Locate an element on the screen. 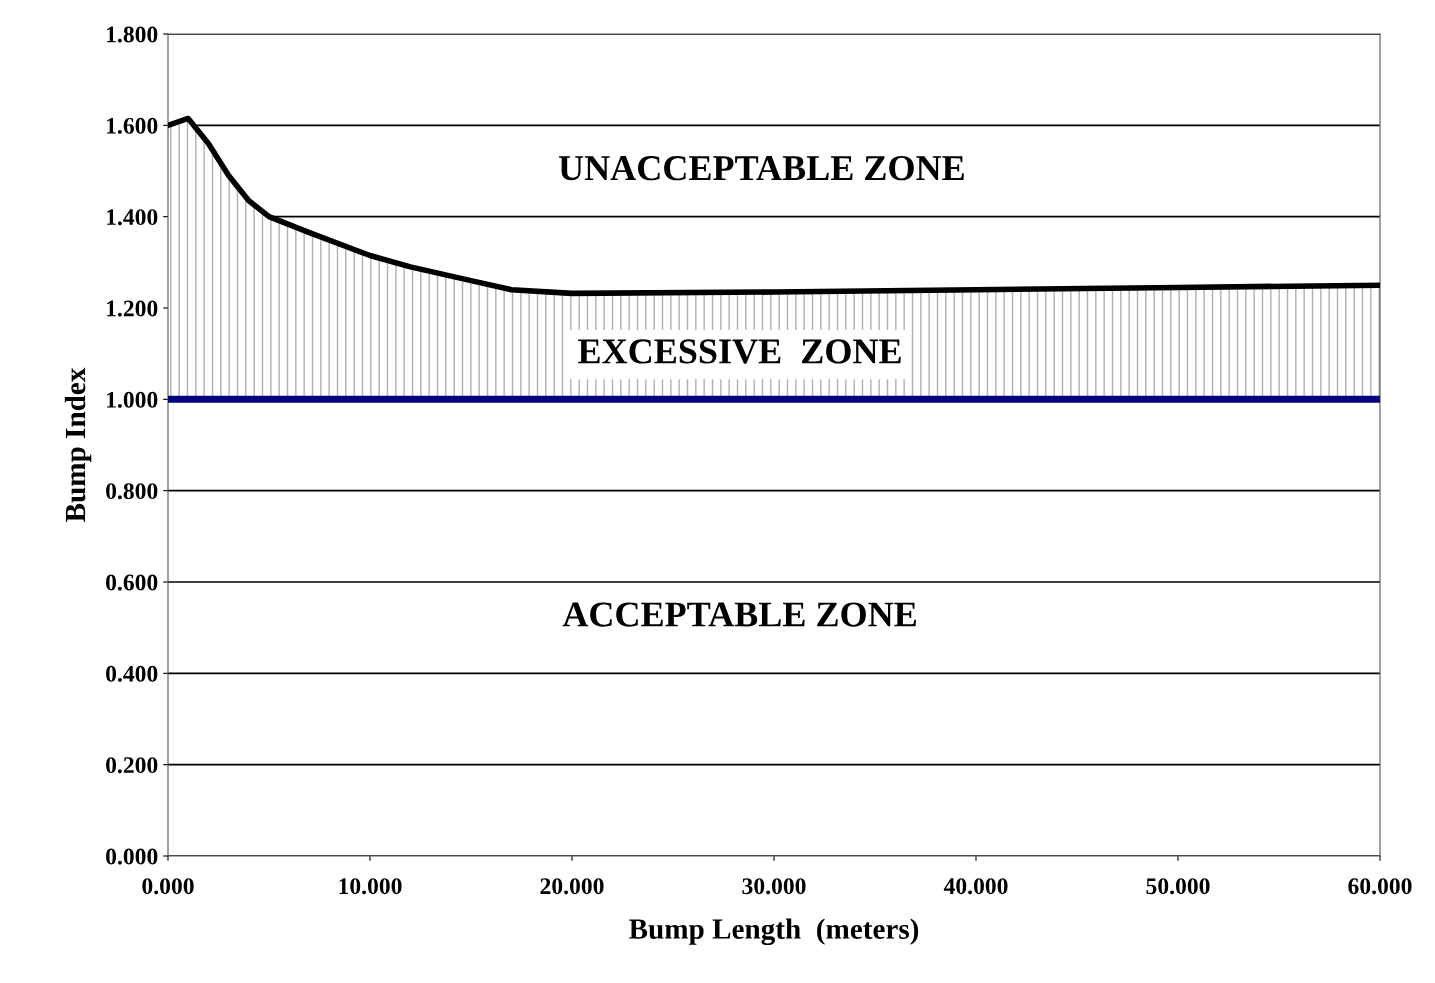 The image size is (1435, 983). y-tick-label: 1.600 is located at coordinates (132, 125).